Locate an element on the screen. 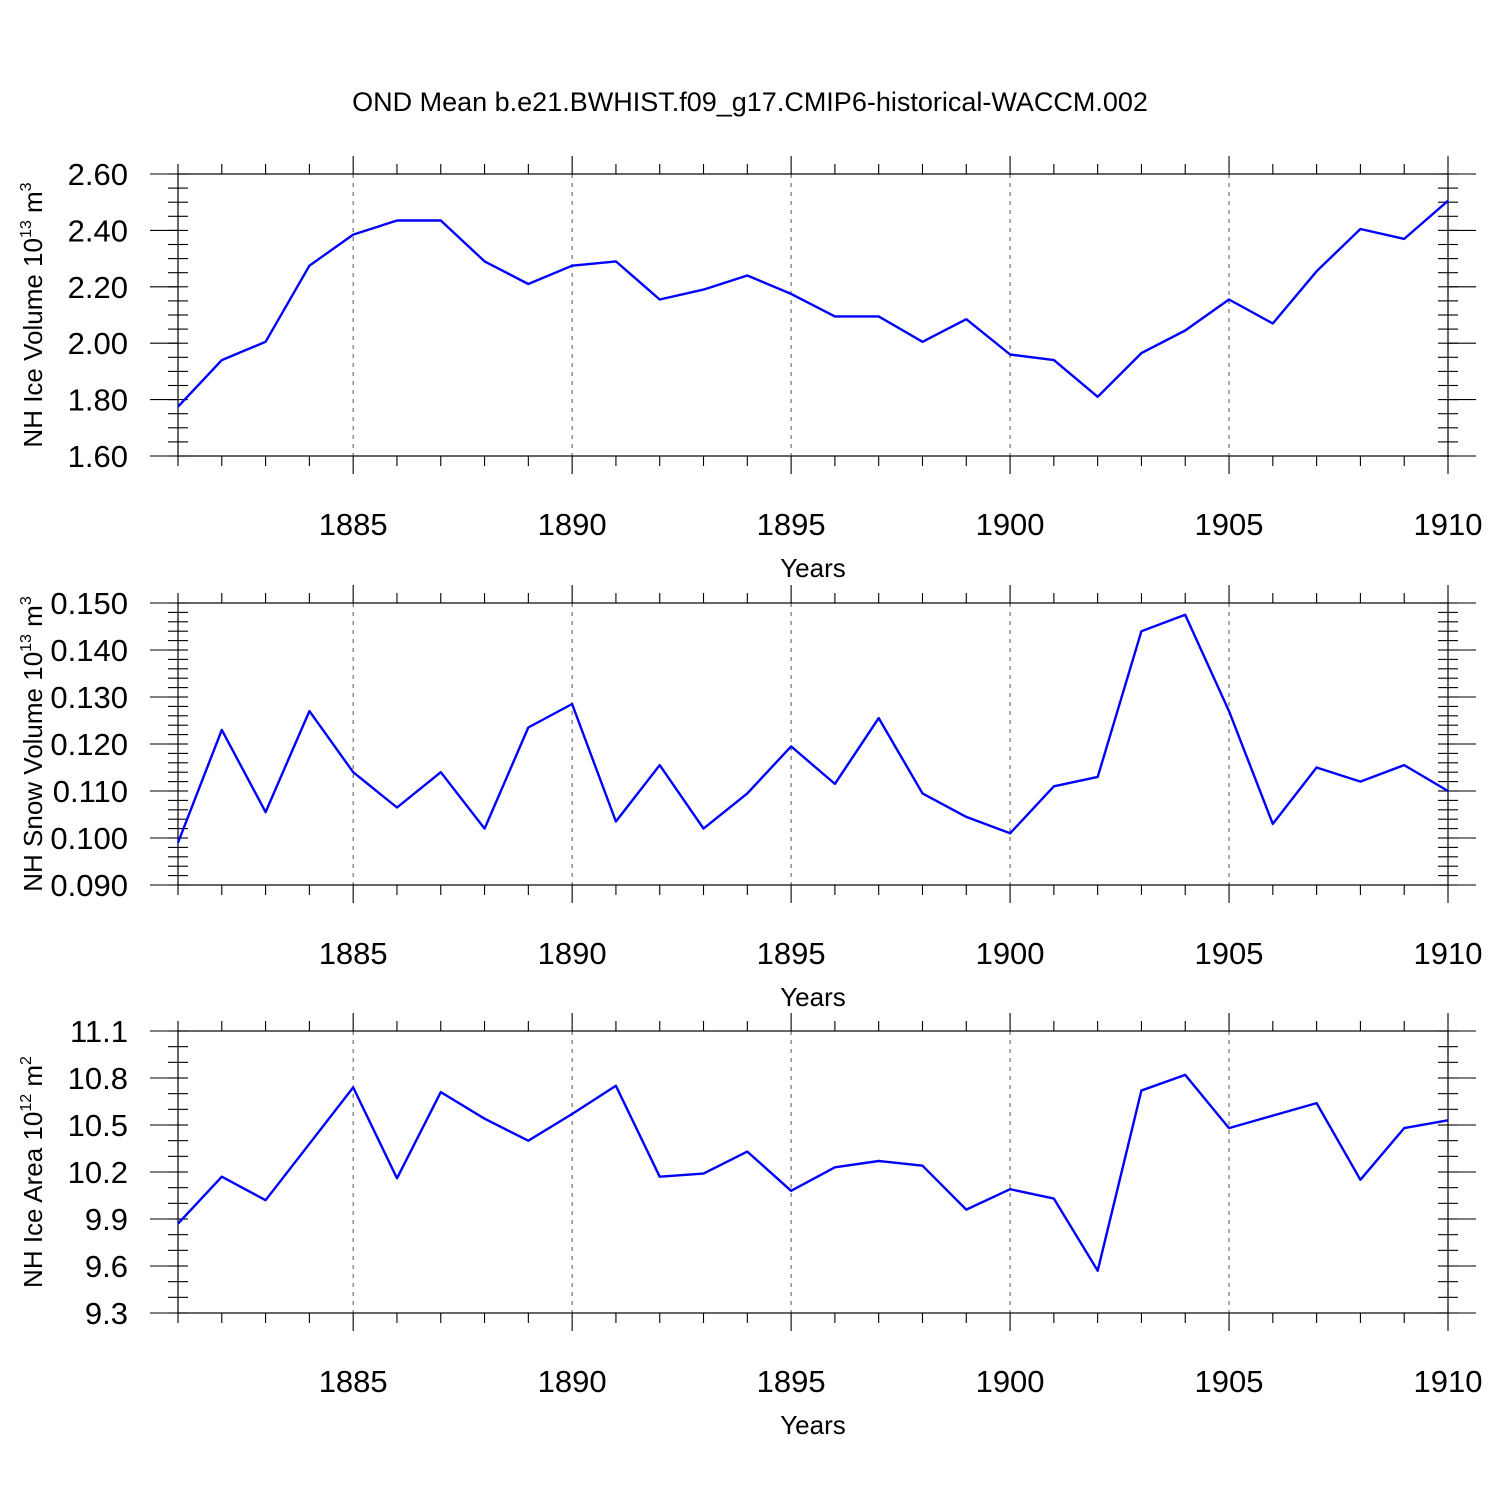  y-axis-label-superscript: 12 is located at coordinates (26, 1103).